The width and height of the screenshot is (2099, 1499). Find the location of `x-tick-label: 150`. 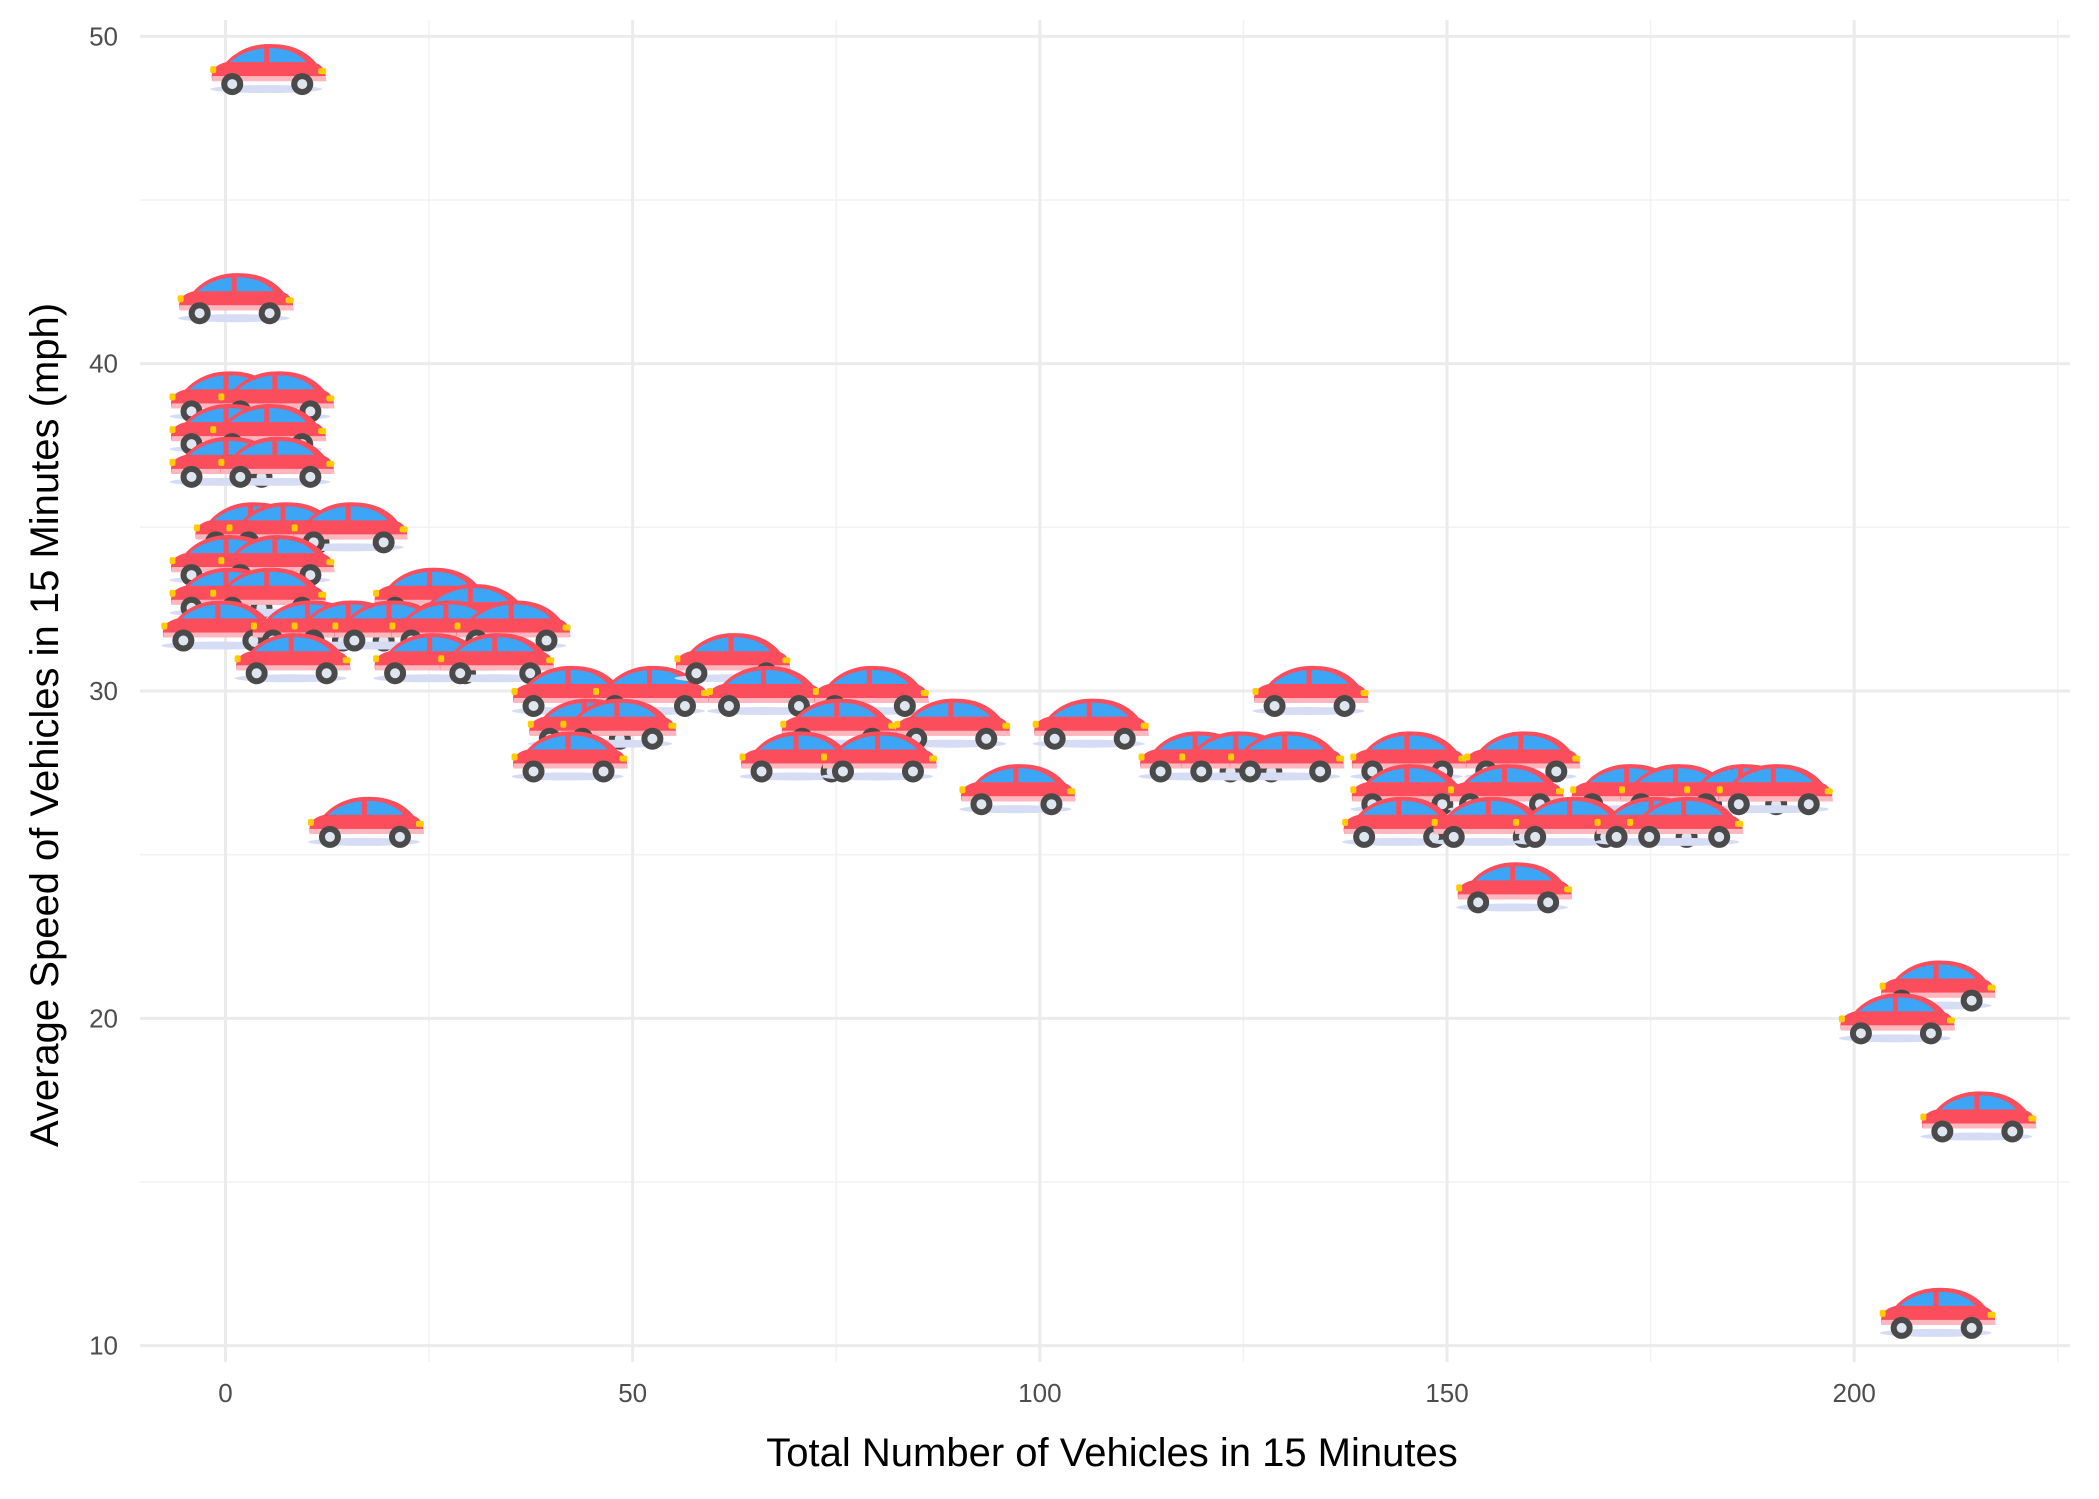

x-tick-label: 150 is located at coordinates (1446, 1393).